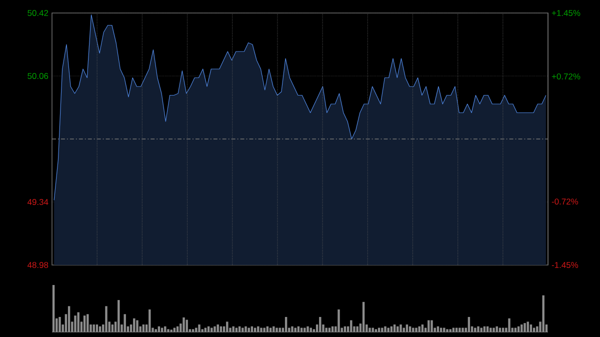 This screenshot has width=600, height=337. What do you see at coordinates (37, 202) in the screenshot?
I see `y-tick-label: 49.34` at bounding box center [37, 202].